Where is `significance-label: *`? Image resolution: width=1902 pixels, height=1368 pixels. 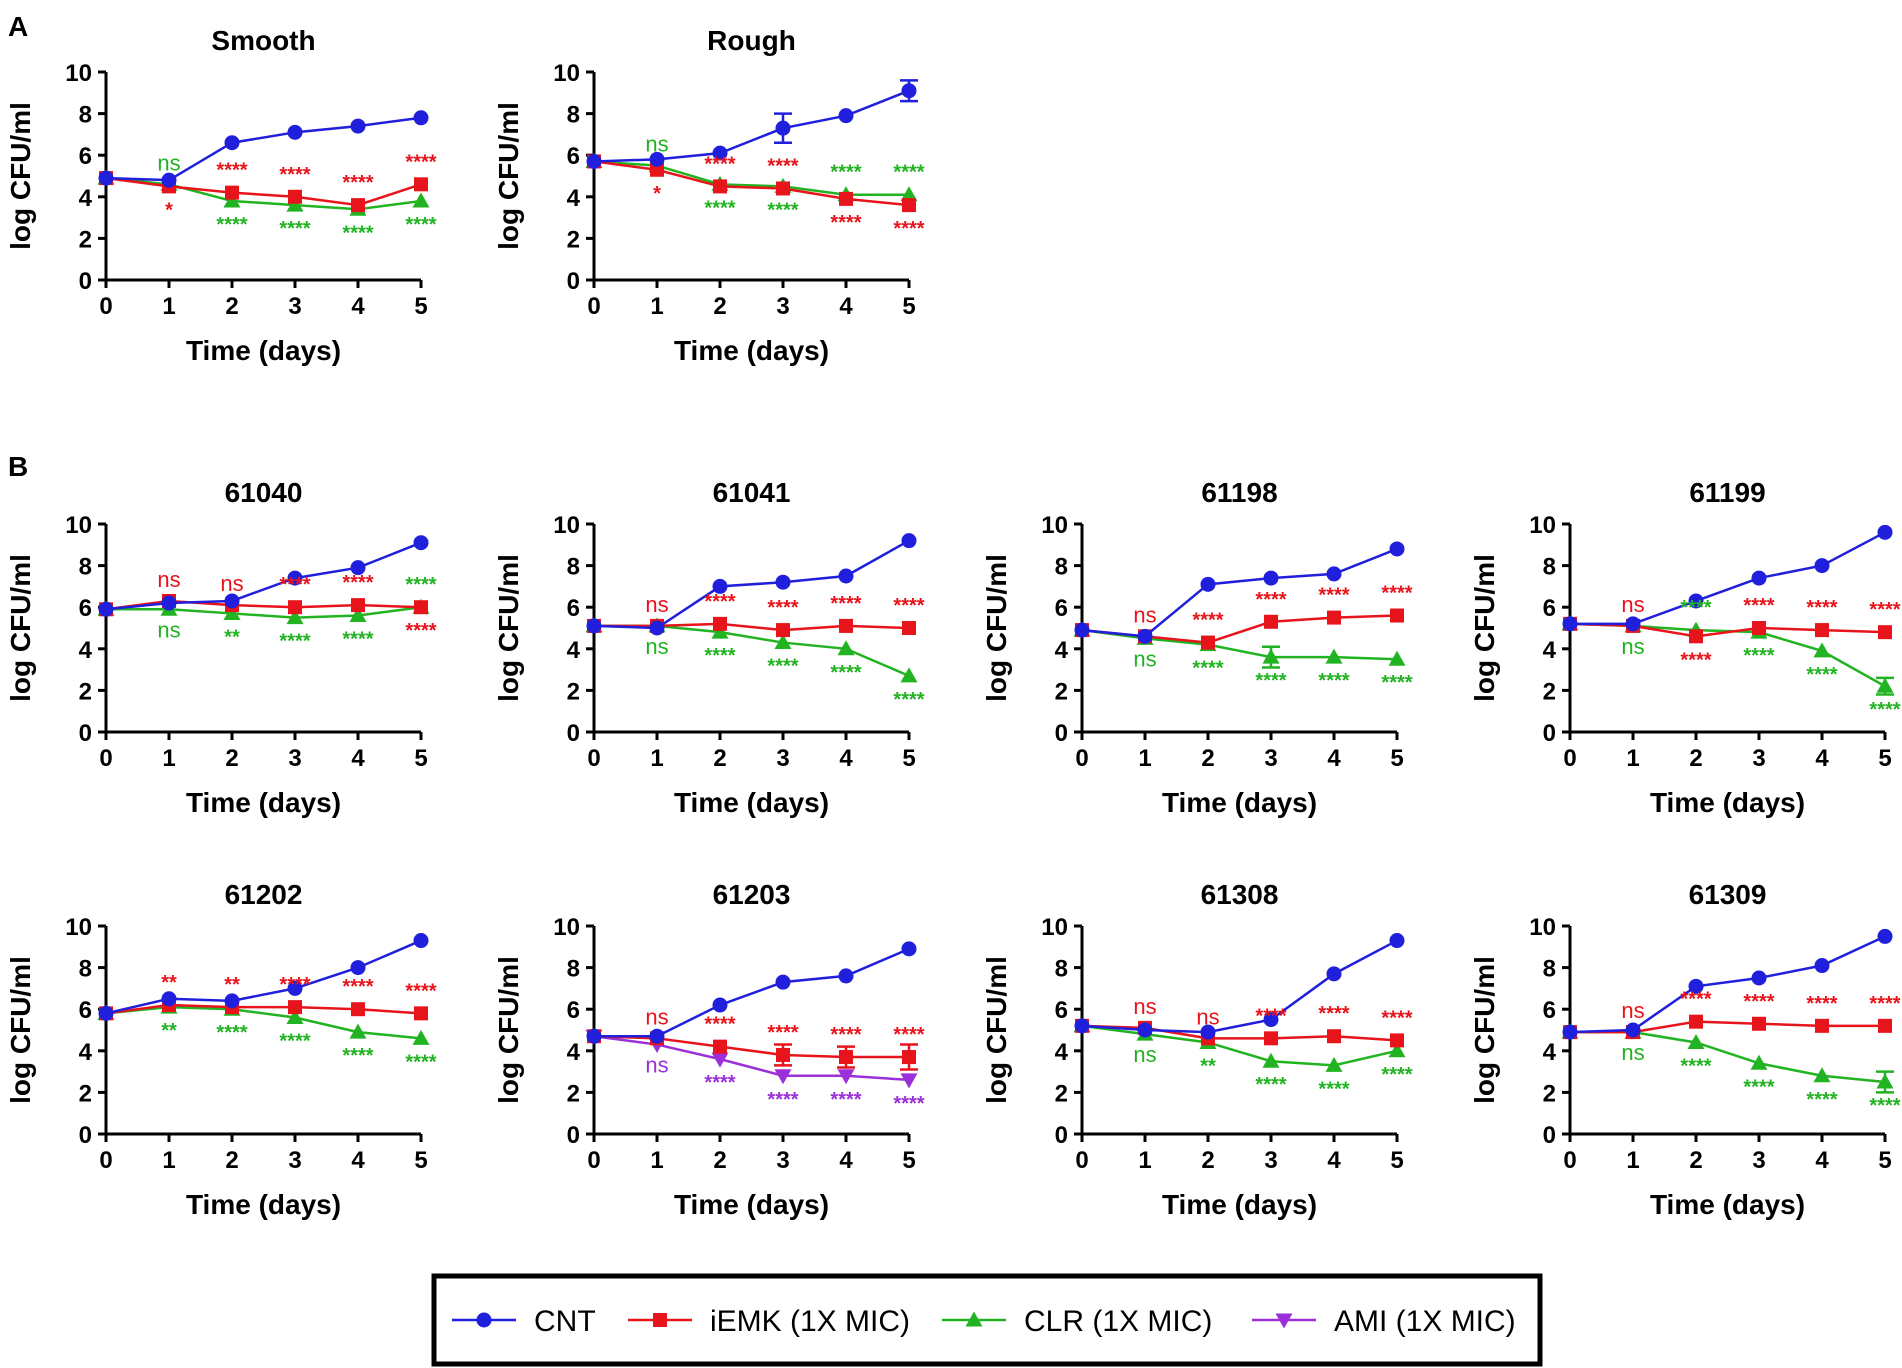
significance-label: * is located at coordinates (169, 210).